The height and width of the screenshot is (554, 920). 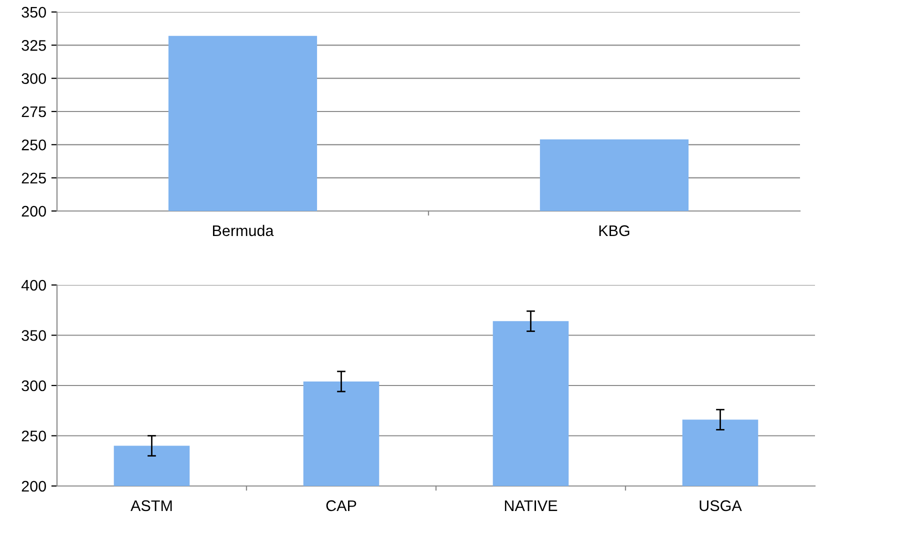 What do you see at coordinates (34, 112) in the screenshot?
I see `y-tick-label: 275` at bounding box center [34, 112].